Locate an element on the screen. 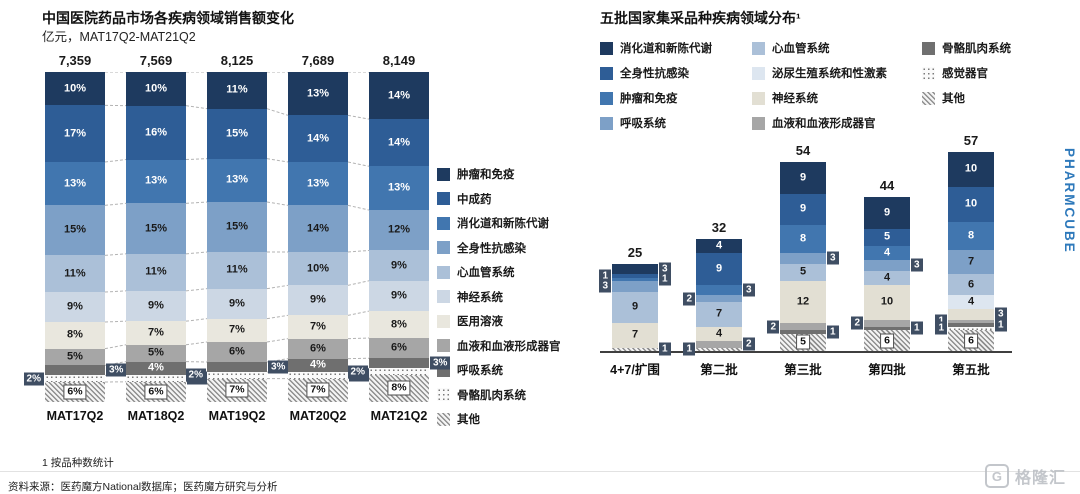 The width and height of the screenshot is (1080, 494). bar-segment: 8 is located at coordinates (803, 239).